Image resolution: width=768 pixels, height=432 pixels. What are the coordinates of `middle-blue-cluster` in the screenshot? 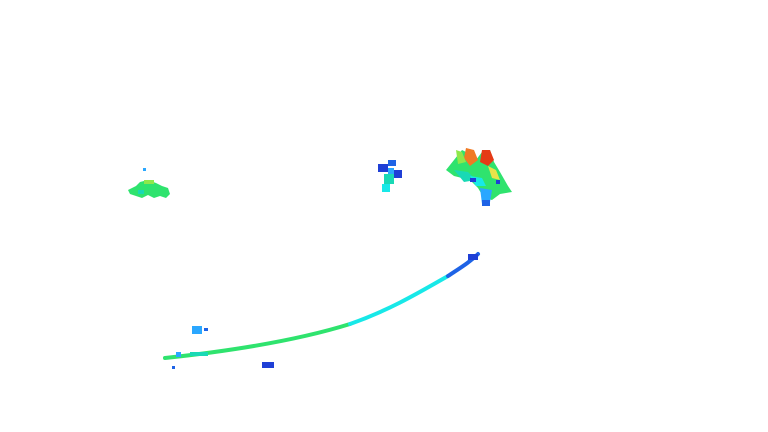 It's located at (390, 176).